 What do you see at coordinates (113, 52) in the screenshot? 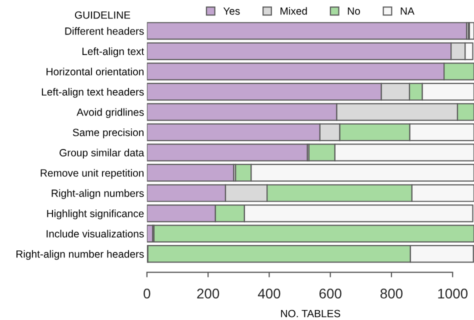
I see `y-tick-label: Left-align text` at bounding box center [113, 52].